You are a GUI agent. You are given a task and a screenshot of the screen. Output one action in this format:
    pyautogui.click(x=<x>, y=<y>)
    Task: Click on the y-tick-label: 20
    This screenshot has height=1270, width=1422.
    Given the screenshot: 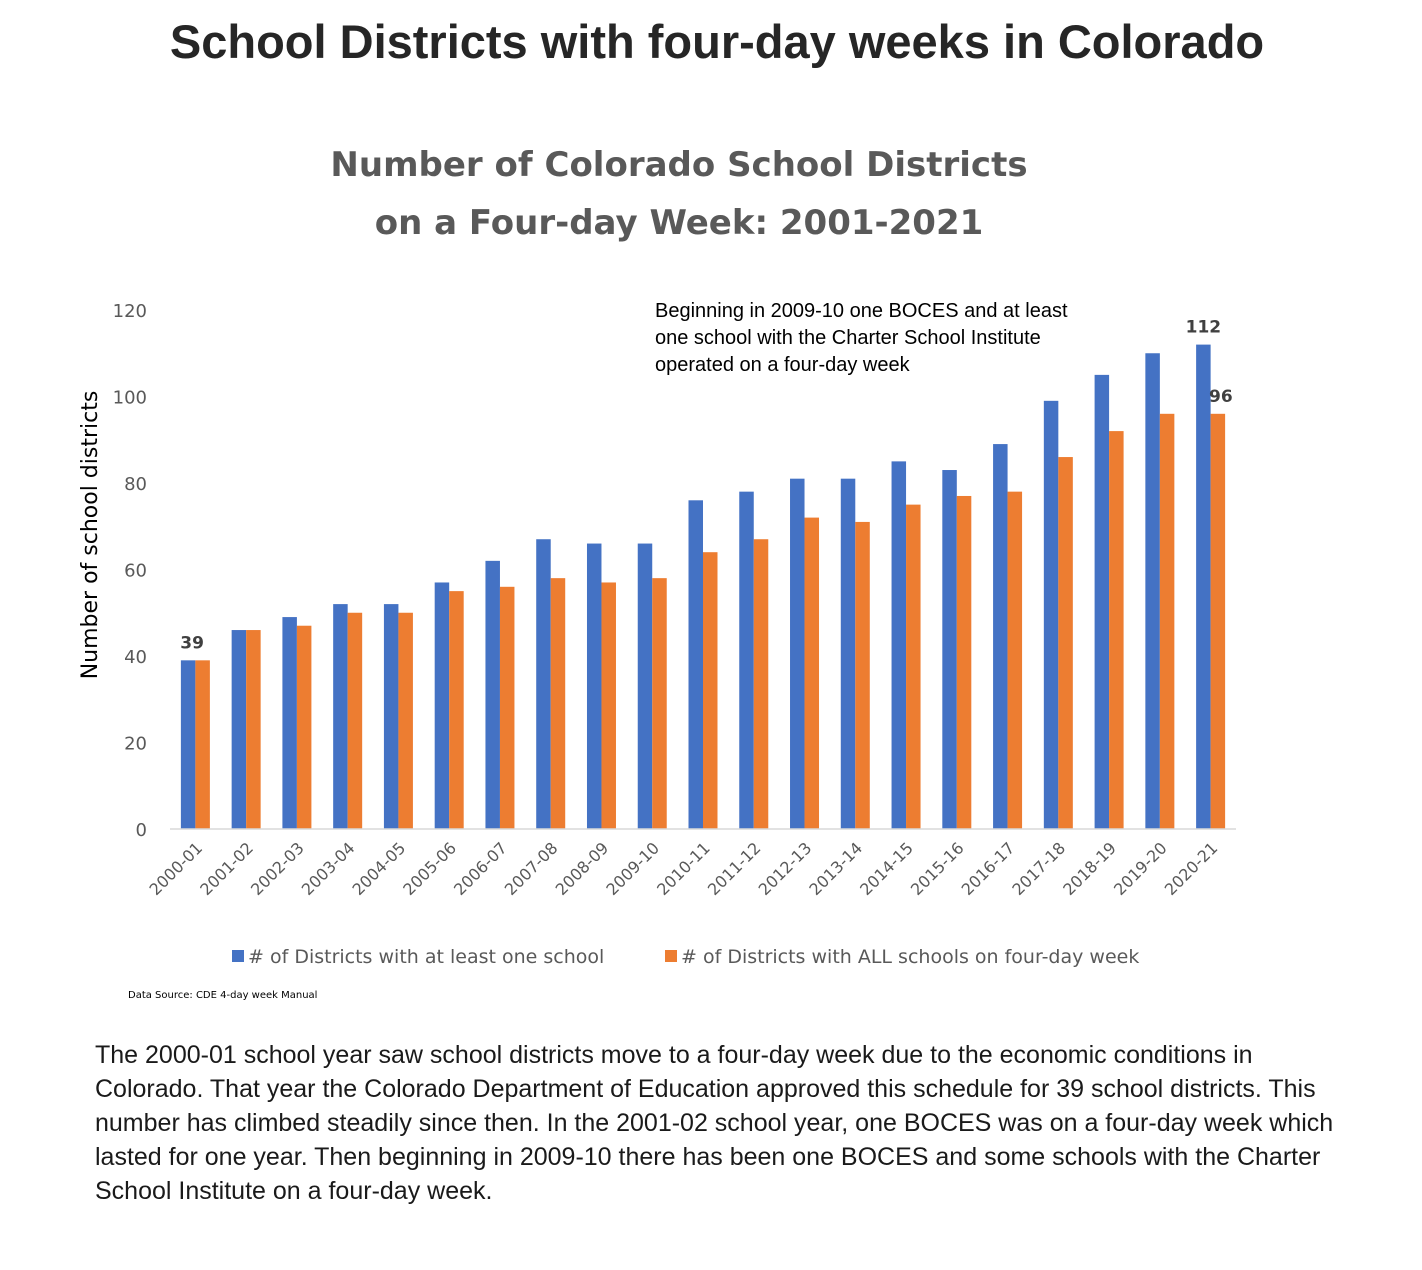 What is the action you would take?
    pyautogui.click(x=135, y=744)
    